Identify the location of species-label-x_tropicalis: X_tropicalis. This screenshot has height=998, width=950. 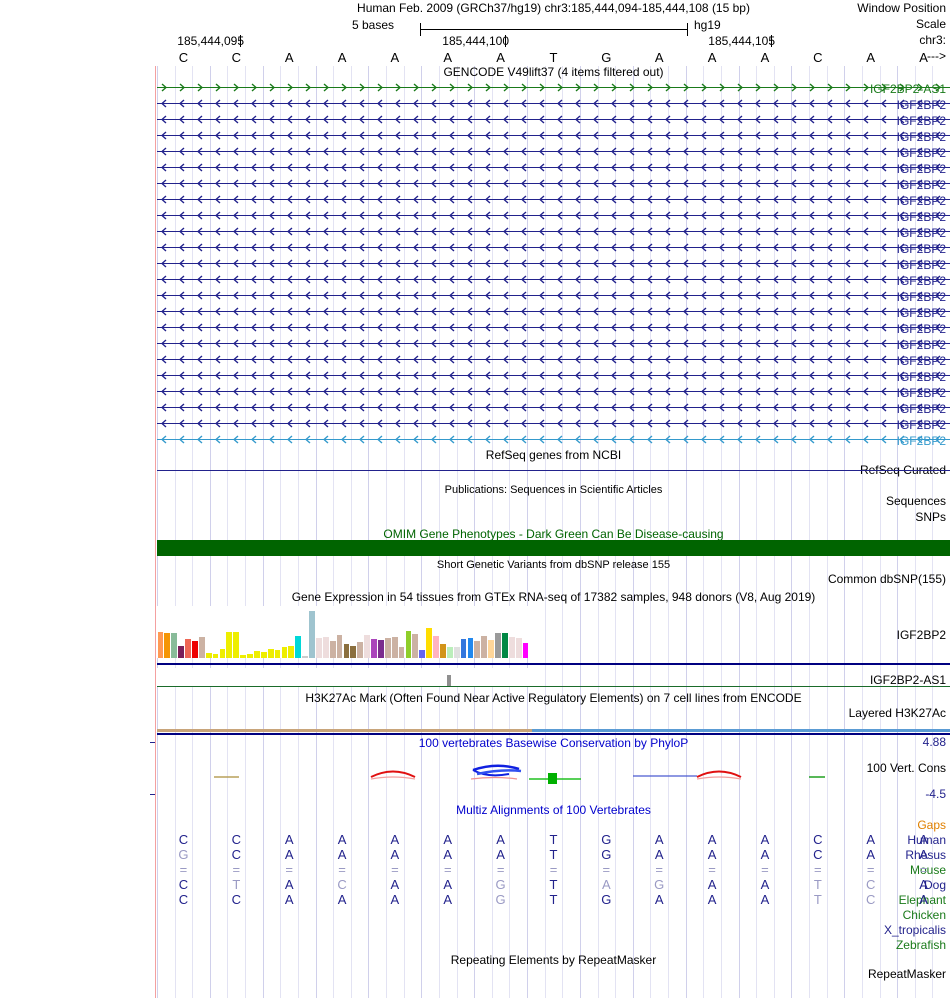
(914, 930).